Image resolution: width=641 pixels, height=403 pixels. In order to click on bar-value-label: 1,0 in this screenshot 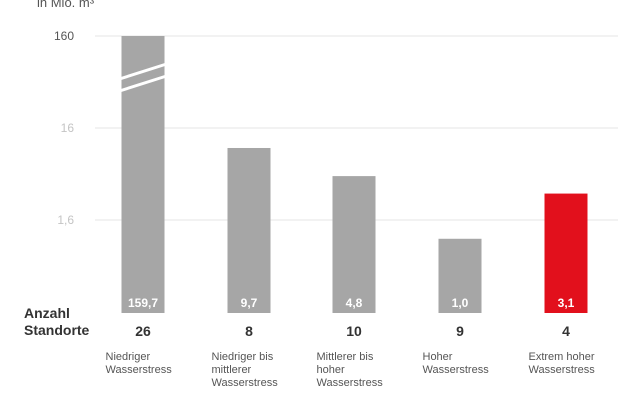, I will do `click(460, 303)`.